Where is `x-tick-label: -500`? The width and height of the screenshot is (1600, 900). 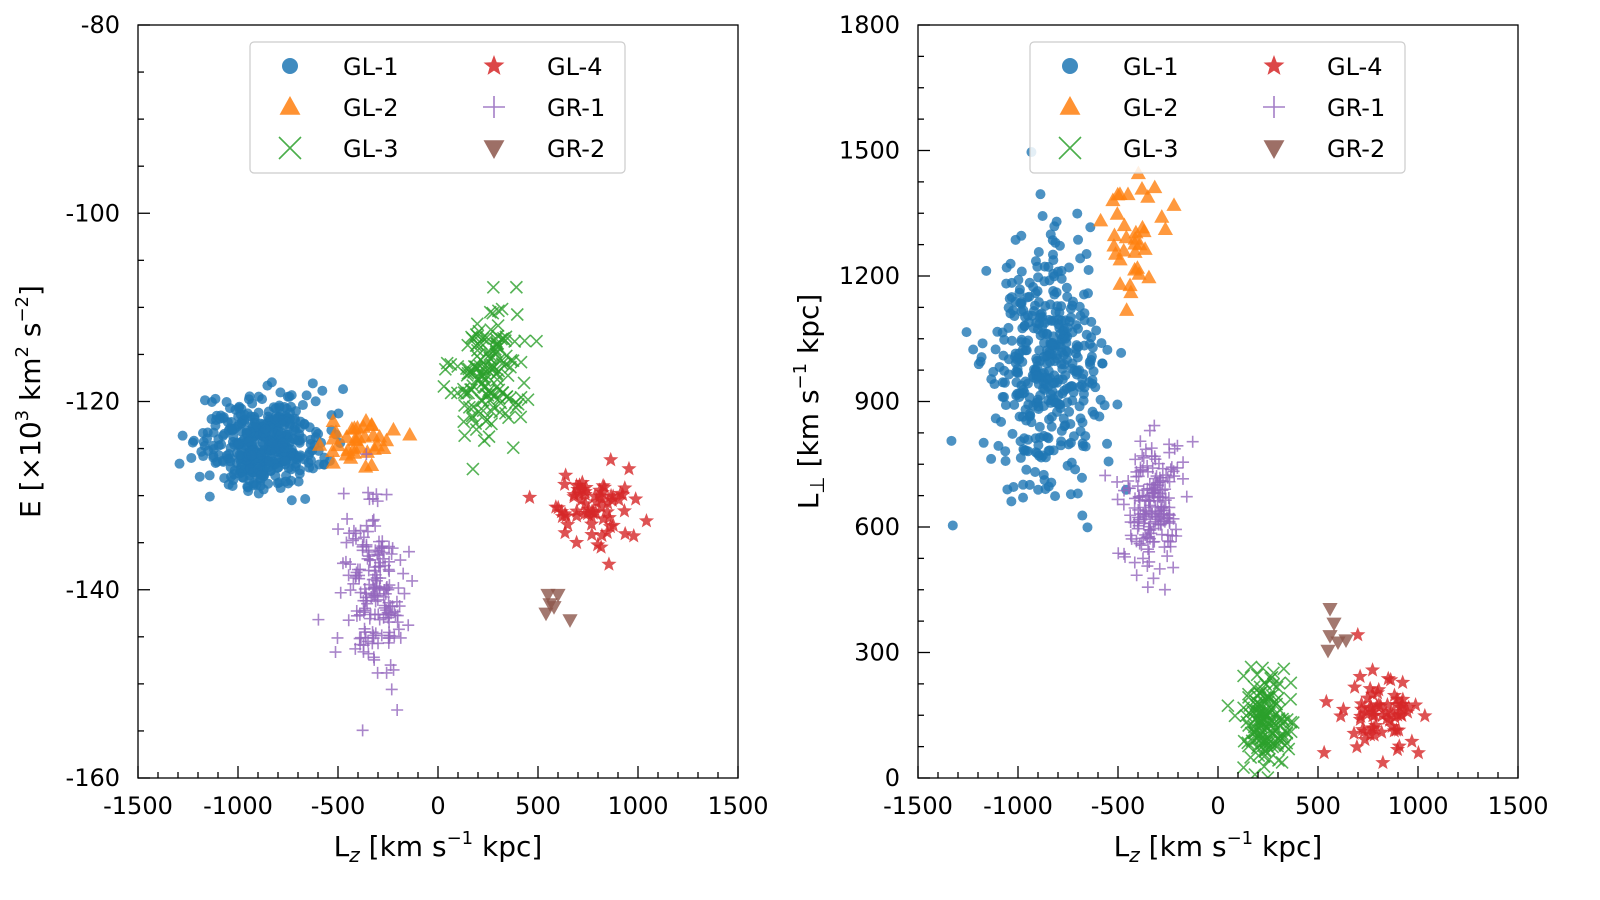
x-tick-label: -500 is located at coordinates (1118, 806).